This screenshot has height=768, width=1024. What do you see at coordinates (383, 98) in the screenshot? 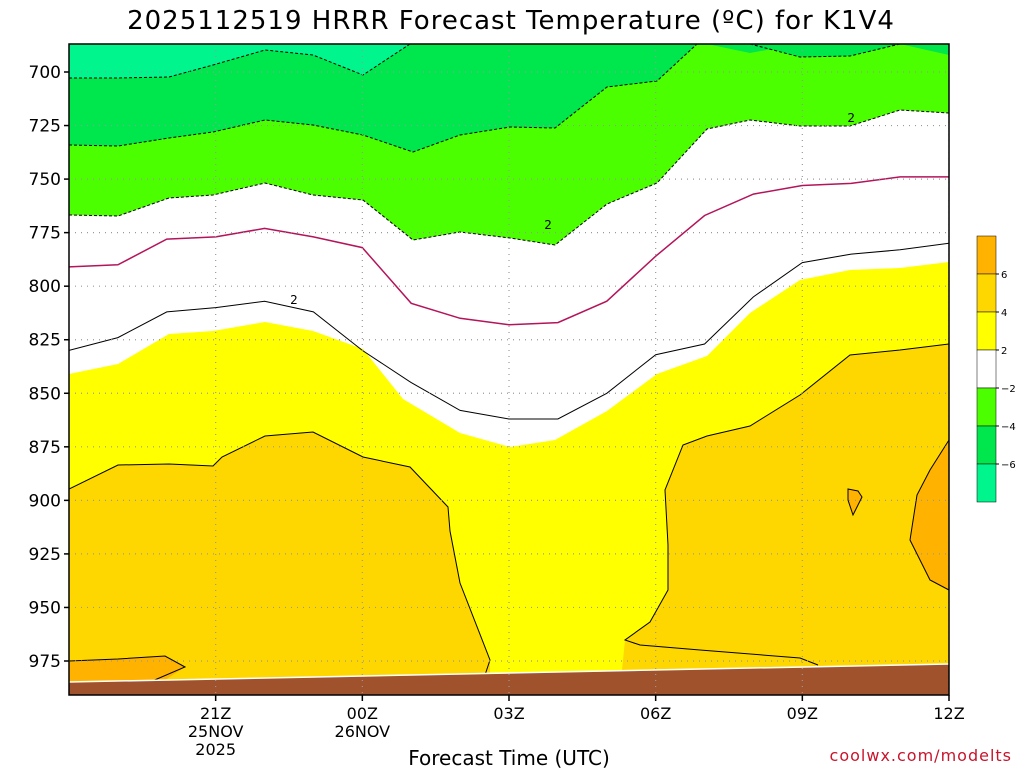
I see `contour-minus4` at bounding box center [383, 98].